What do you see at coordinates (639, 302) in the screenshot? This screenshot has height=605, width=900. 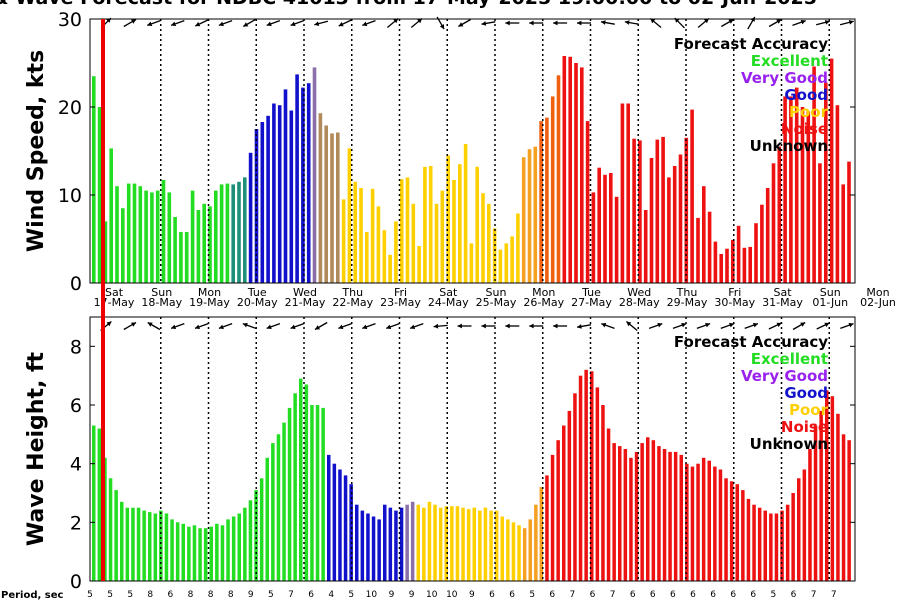 I see `day-date-label: 28-May` at bounding box center [639, 302].